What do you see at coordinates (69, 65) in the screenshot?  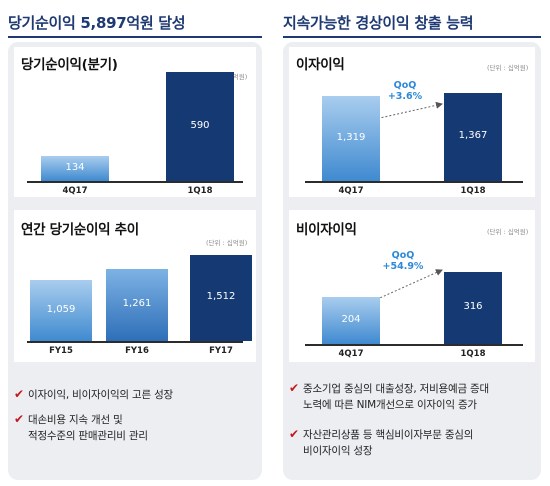 I see `quarterly-card-title: 당기순이익(분기)` at bounding box center [69, 65].